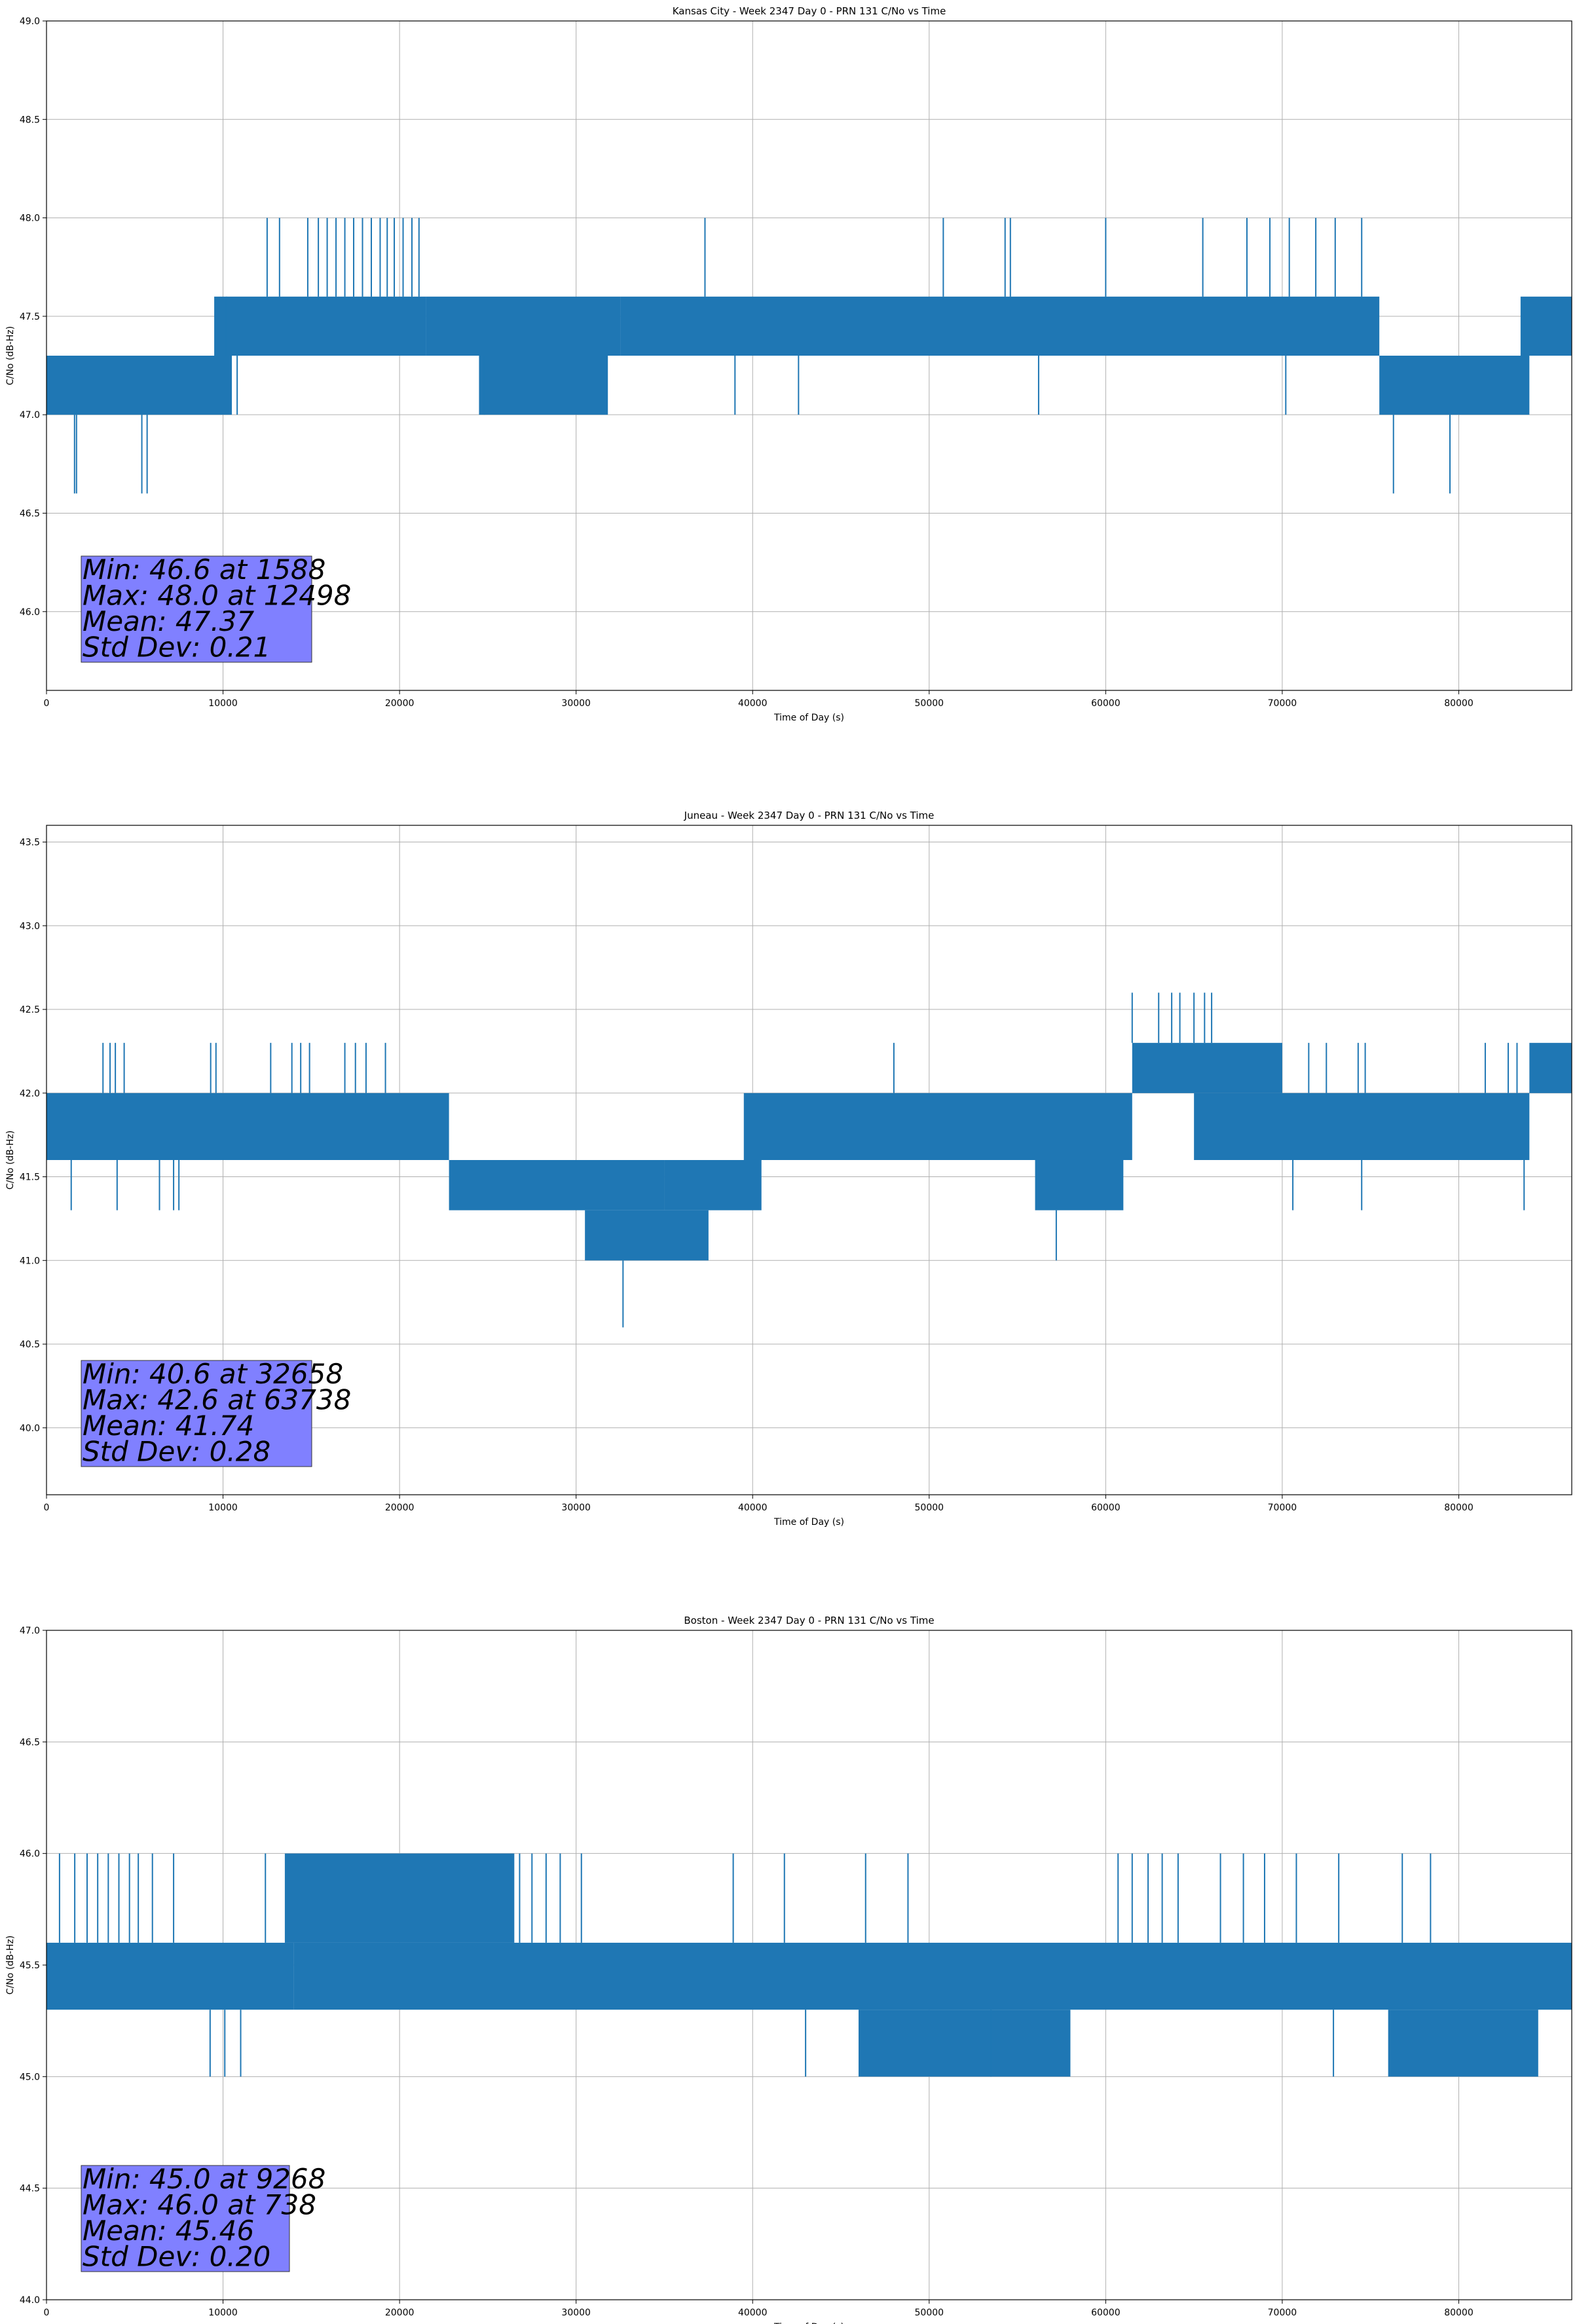 The image size is (1577, 2324). Describe the element at coordinates (30, 926) in the screenshot. I see `y-tick-label: 43.0` at that location.